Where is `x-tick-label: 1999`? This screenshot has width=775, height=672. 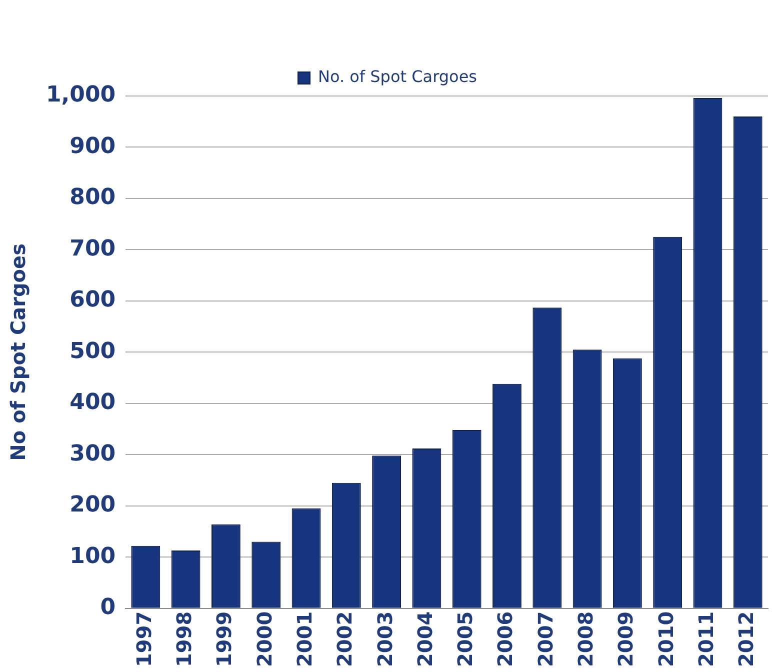
x-tick-label: 1999 is located at coordinates (224, 639).